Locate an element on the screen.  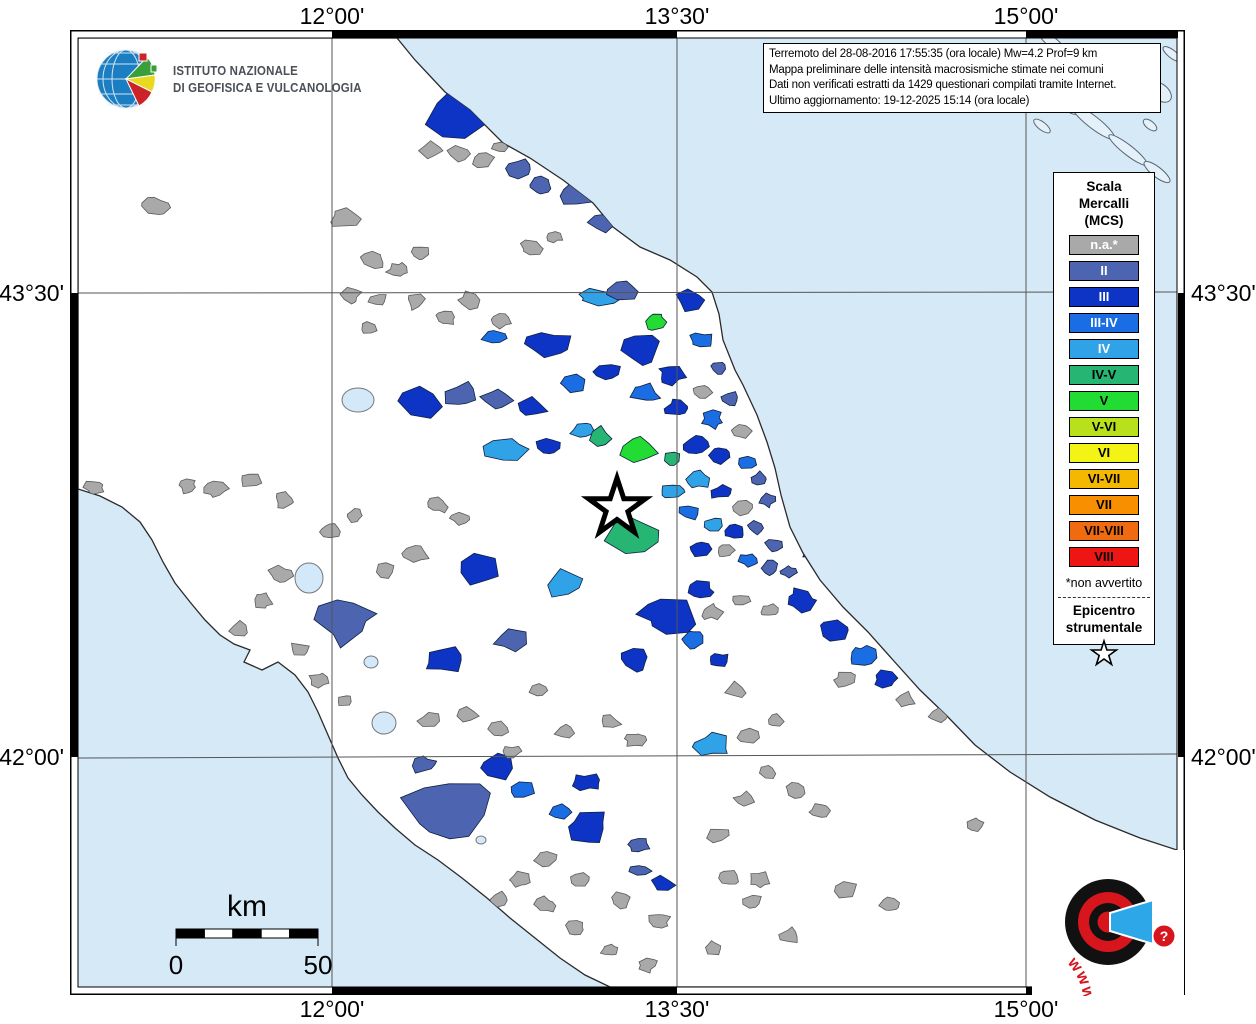
haisentitoilterremoto-watermark: ? www.haisentitoilterremoto.it is located at coordinates (1068, 937).